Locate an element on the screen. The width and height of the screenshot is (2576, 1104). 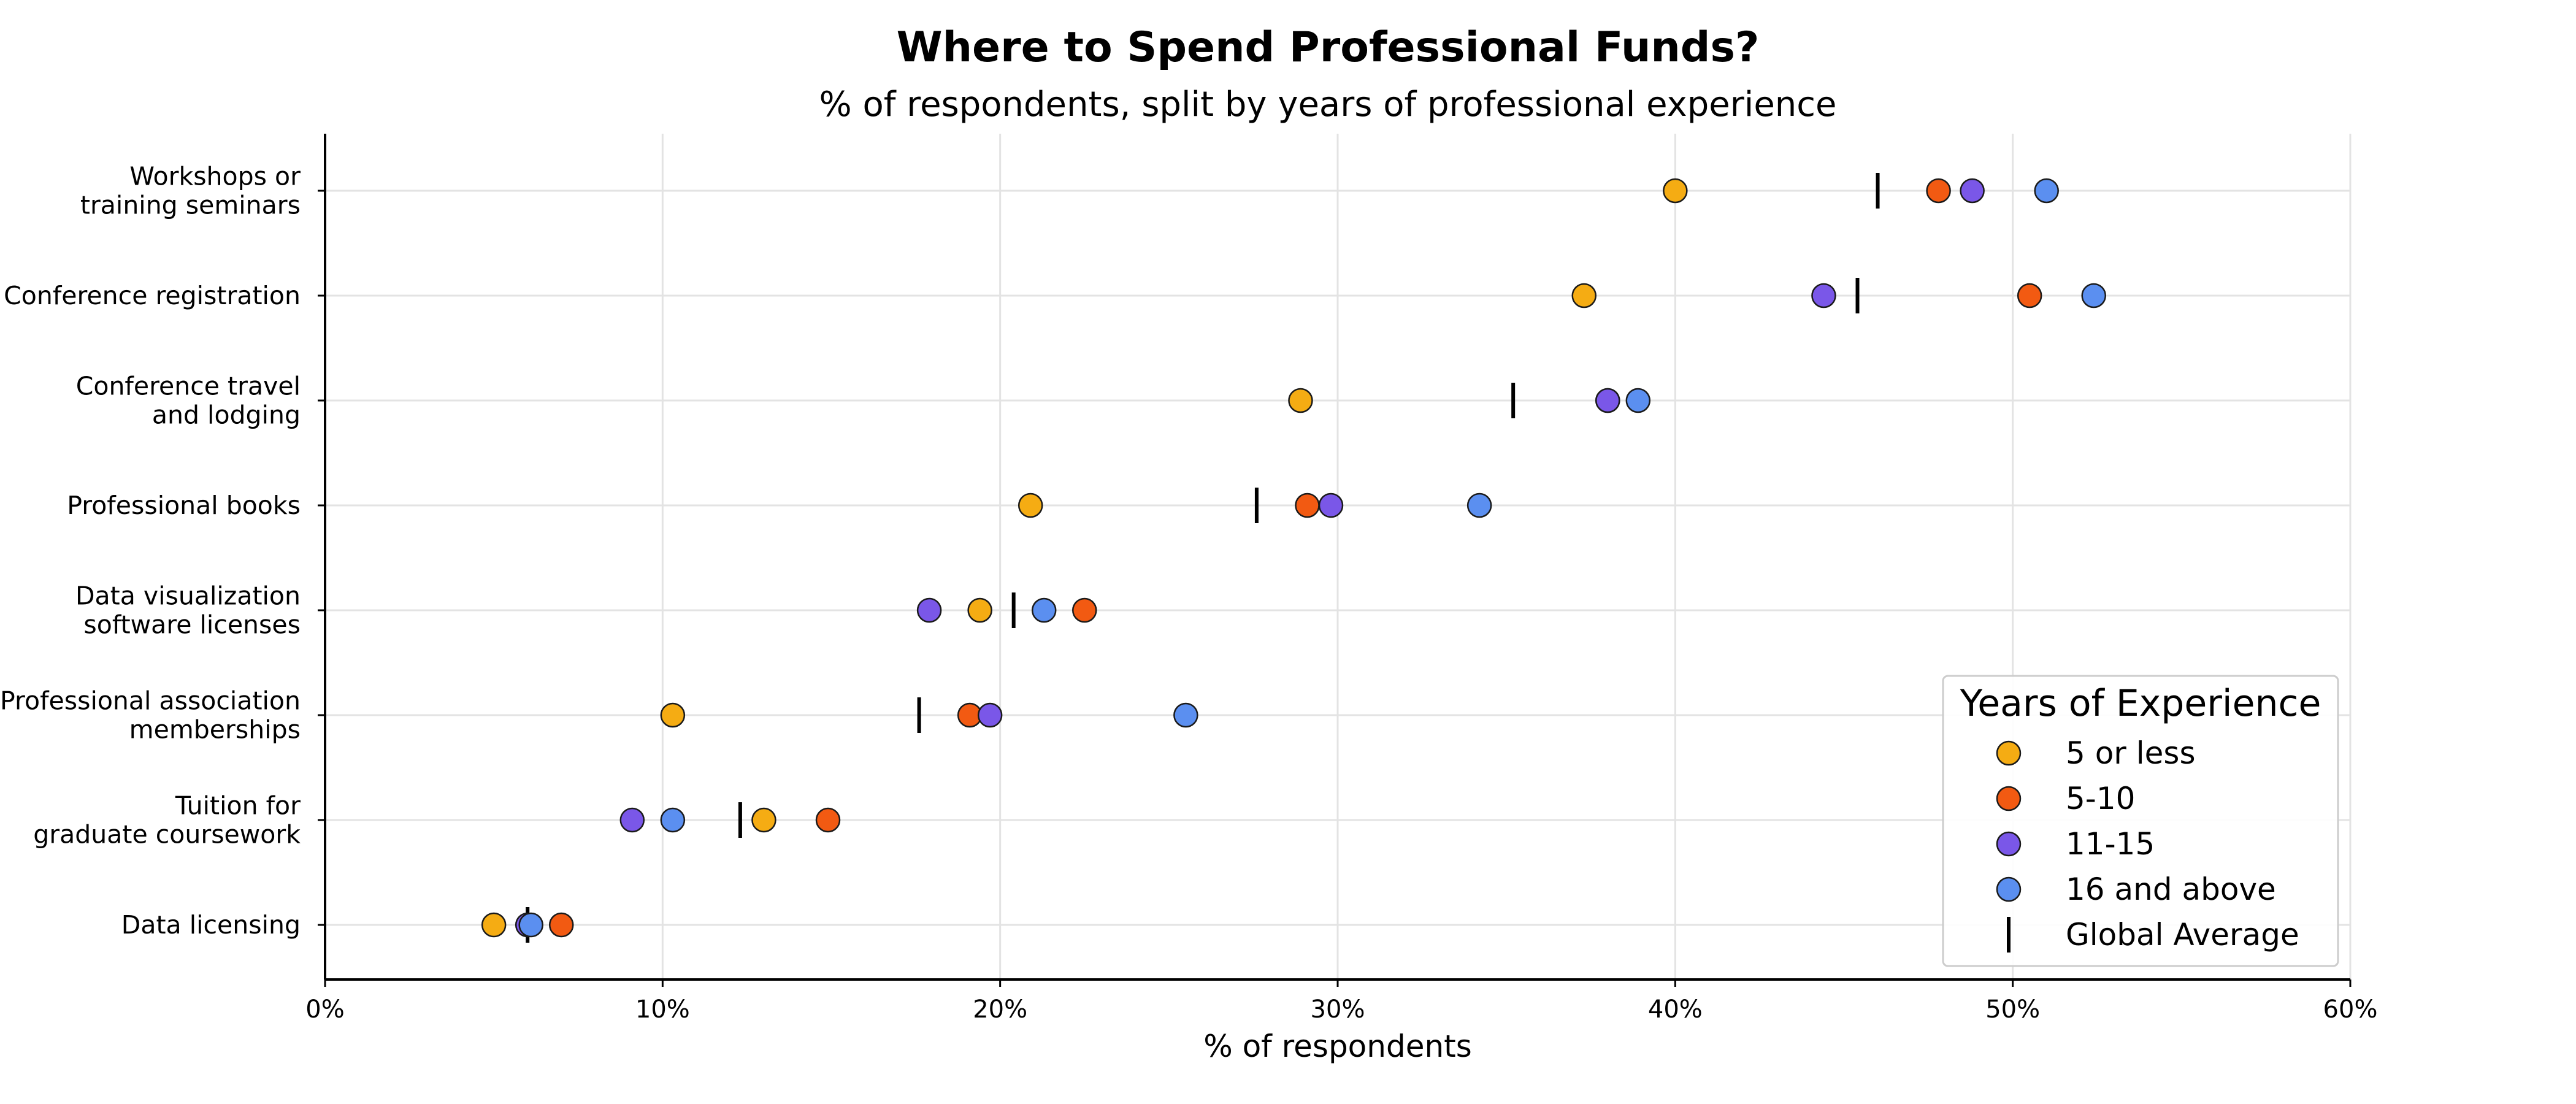
y-tick-label-line: Professional association is located at coordinates (150, 701).